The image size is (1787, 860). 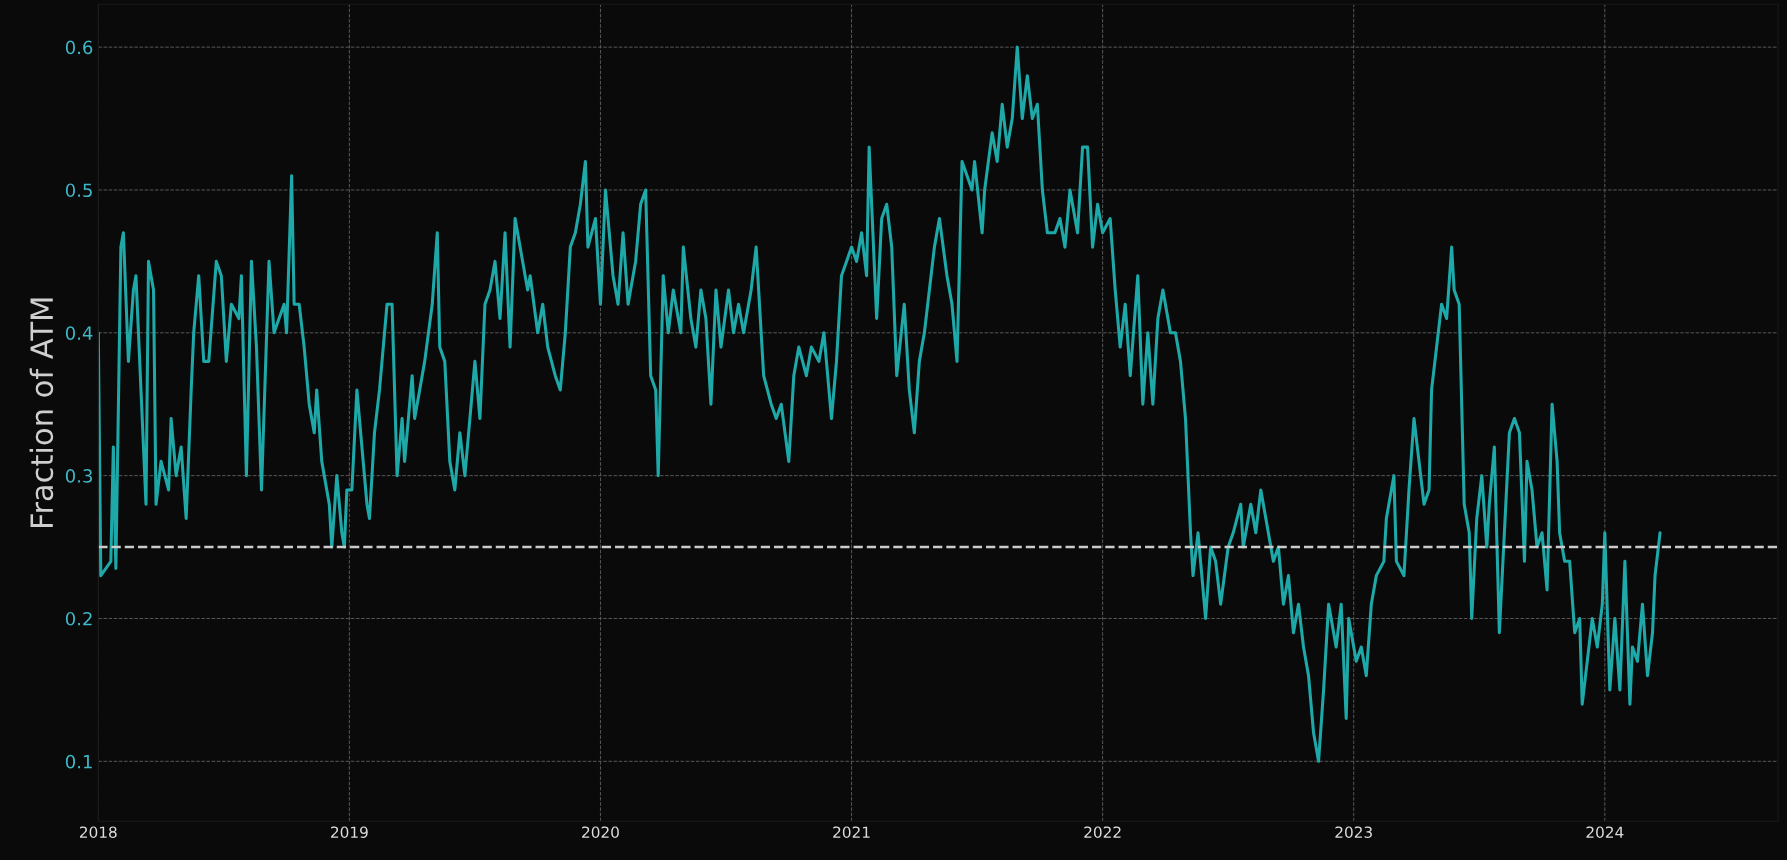 What do you see at coordinates (851, 832) in the screenshot?
I see `x-tick-label: 2021` at bounding box center [851, 832].